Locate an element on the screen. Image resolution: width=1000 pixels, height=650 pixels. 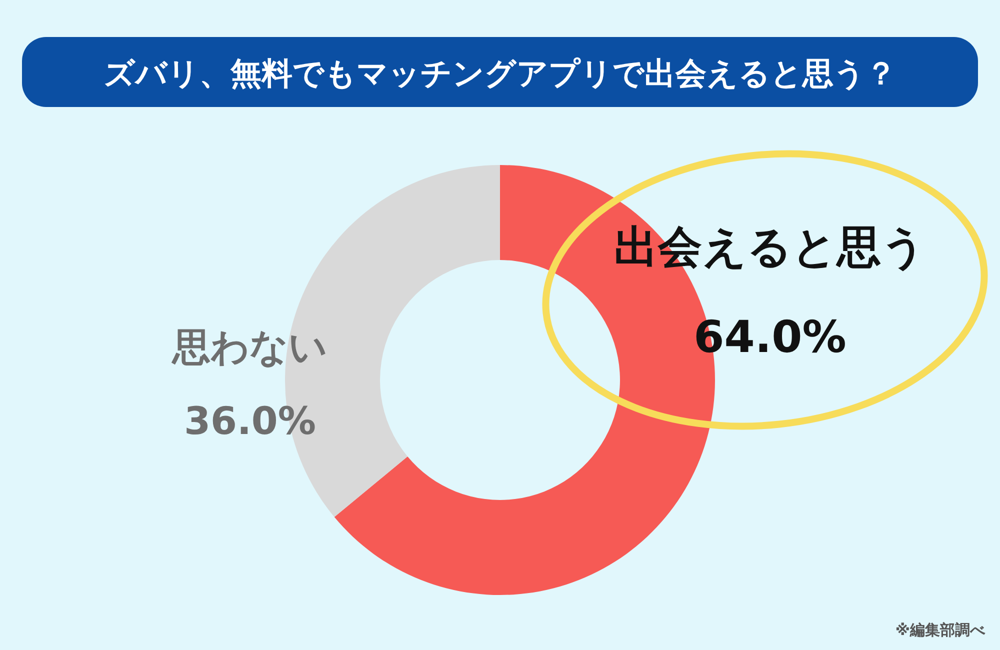
slice-label: 思わない is located at coordinates (249, 347).